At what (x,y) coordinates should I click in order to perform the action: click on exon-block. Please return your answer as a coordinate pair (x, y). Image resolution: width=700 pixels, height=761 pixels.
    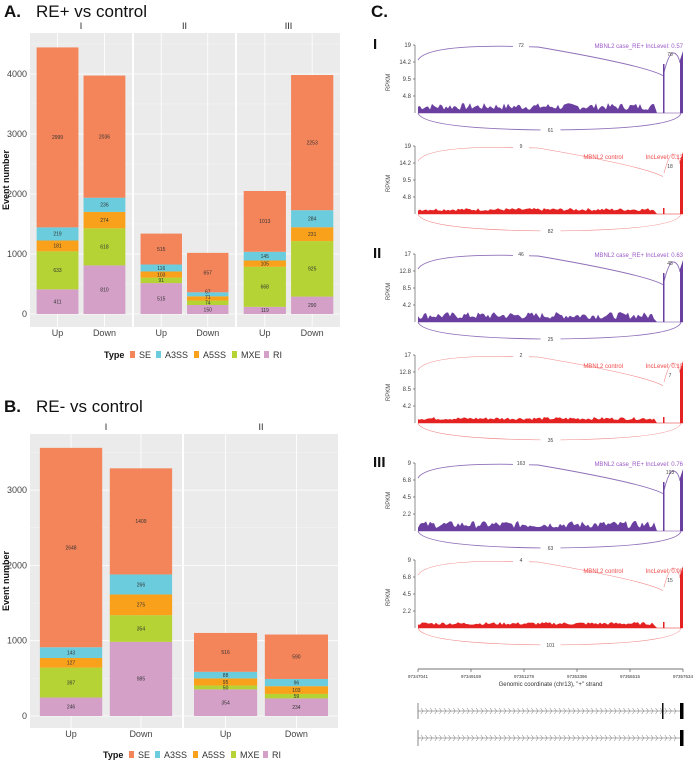
    Looking at the image, I should click on (663, 711).